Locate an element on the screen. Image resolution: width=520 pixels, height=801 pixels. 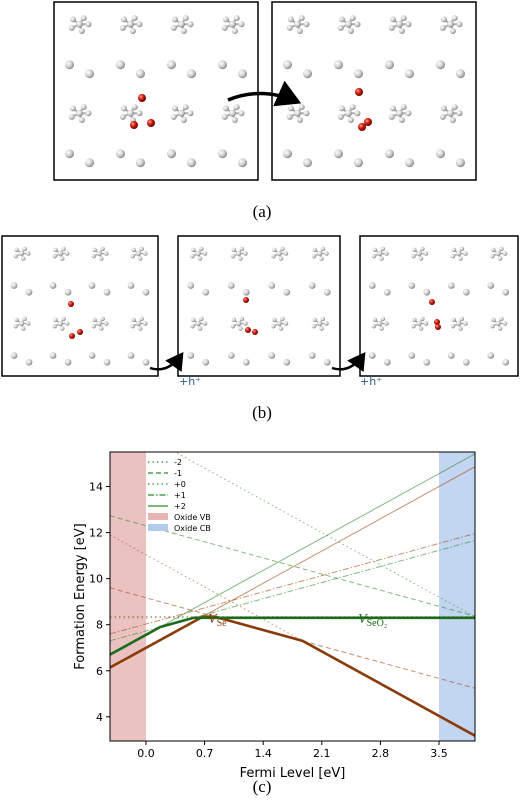
panel-label: (b) is located at coordinates (262, 412).